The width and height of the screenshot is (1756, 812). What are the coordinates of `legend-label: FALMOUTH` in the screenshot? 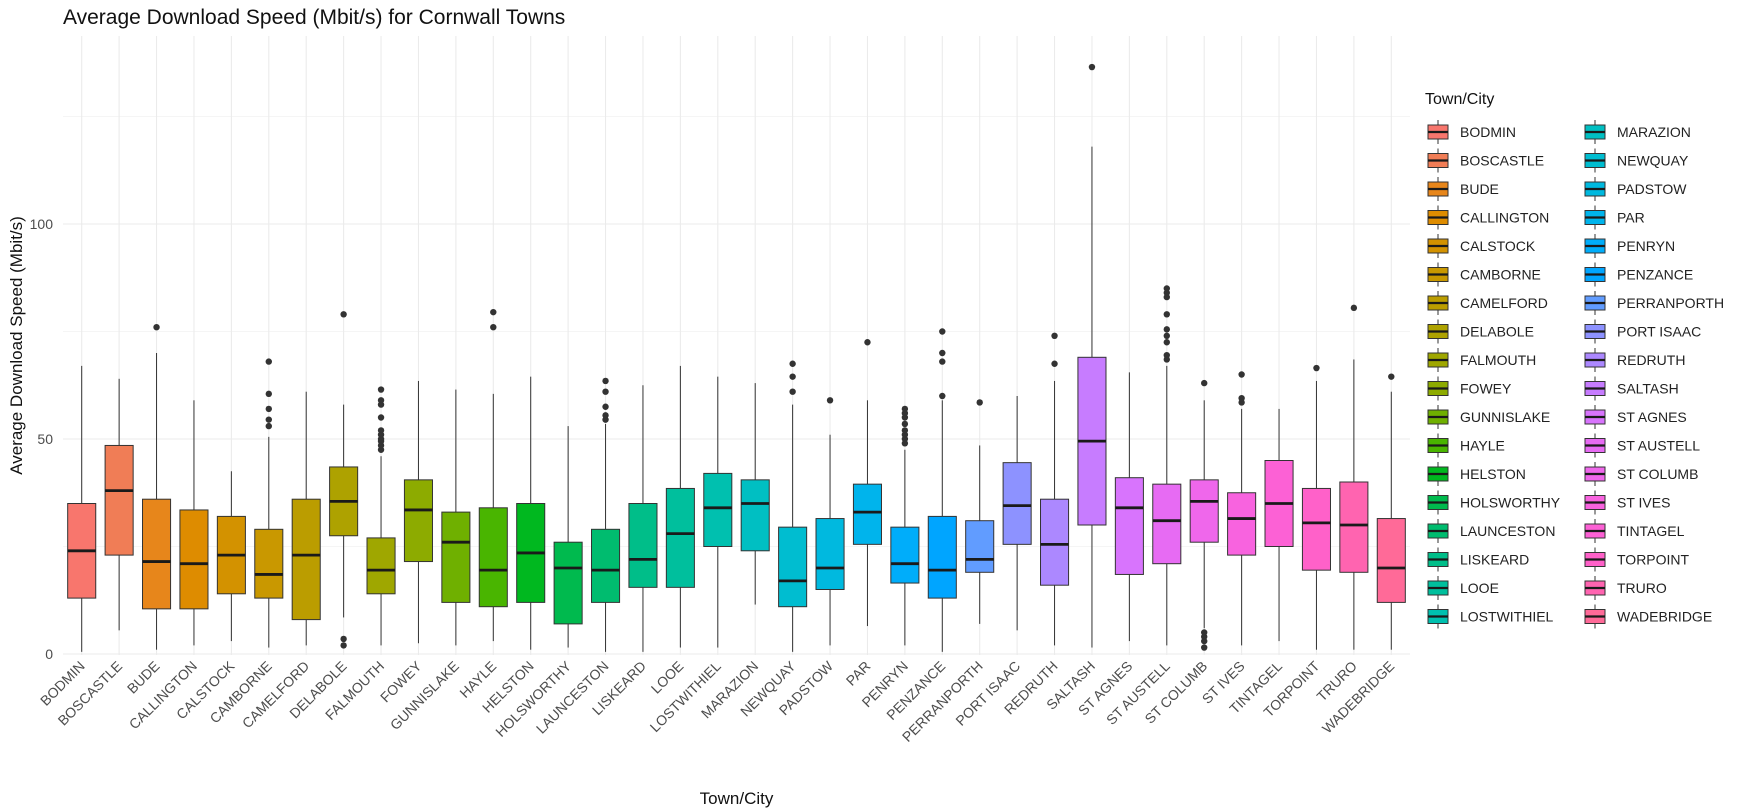 It's located at (1498, 360).